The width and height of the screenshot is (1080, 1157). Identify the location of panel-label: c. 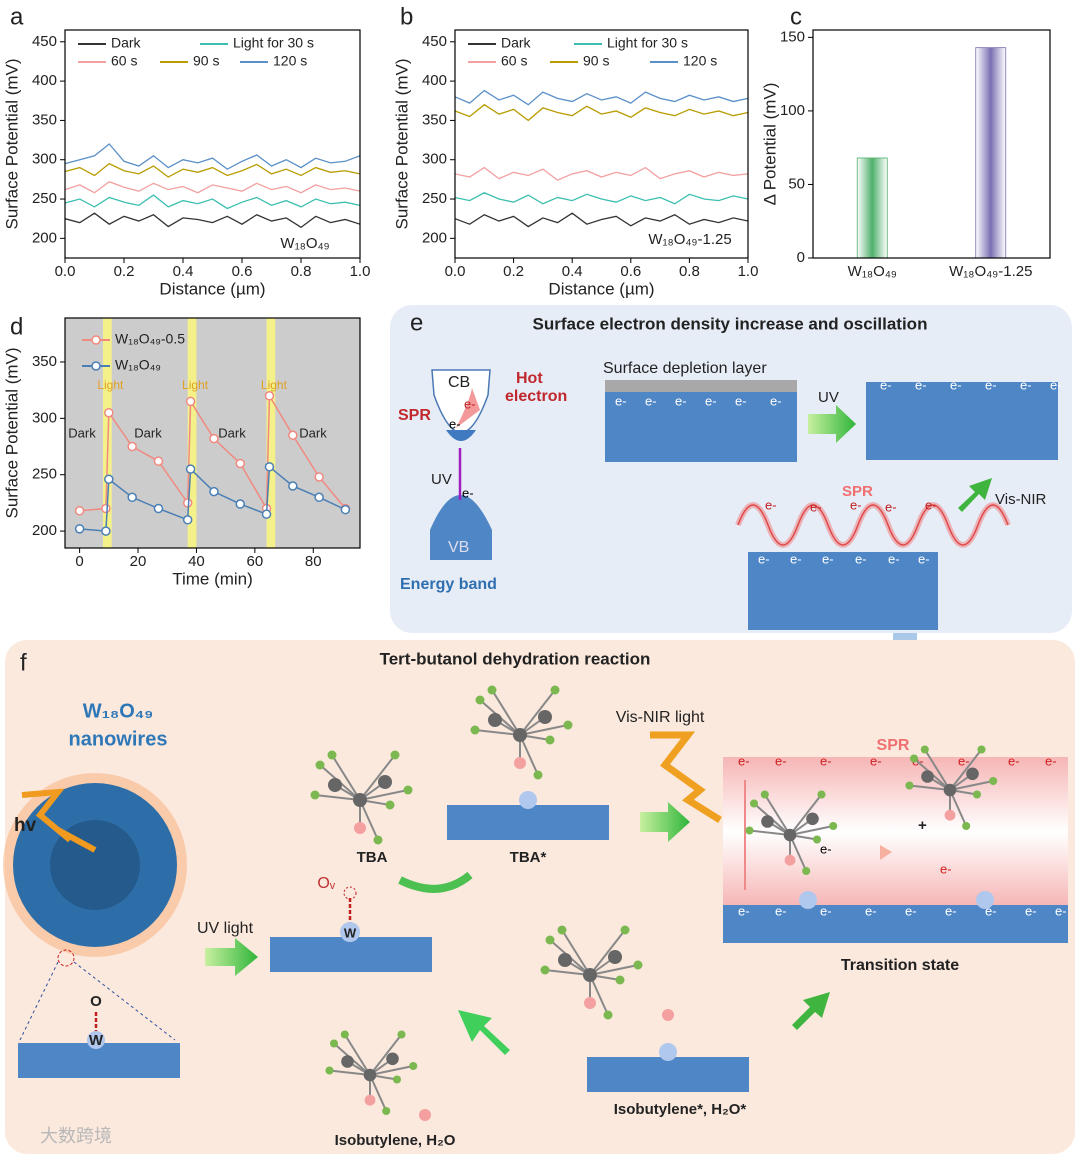
(796, 16).